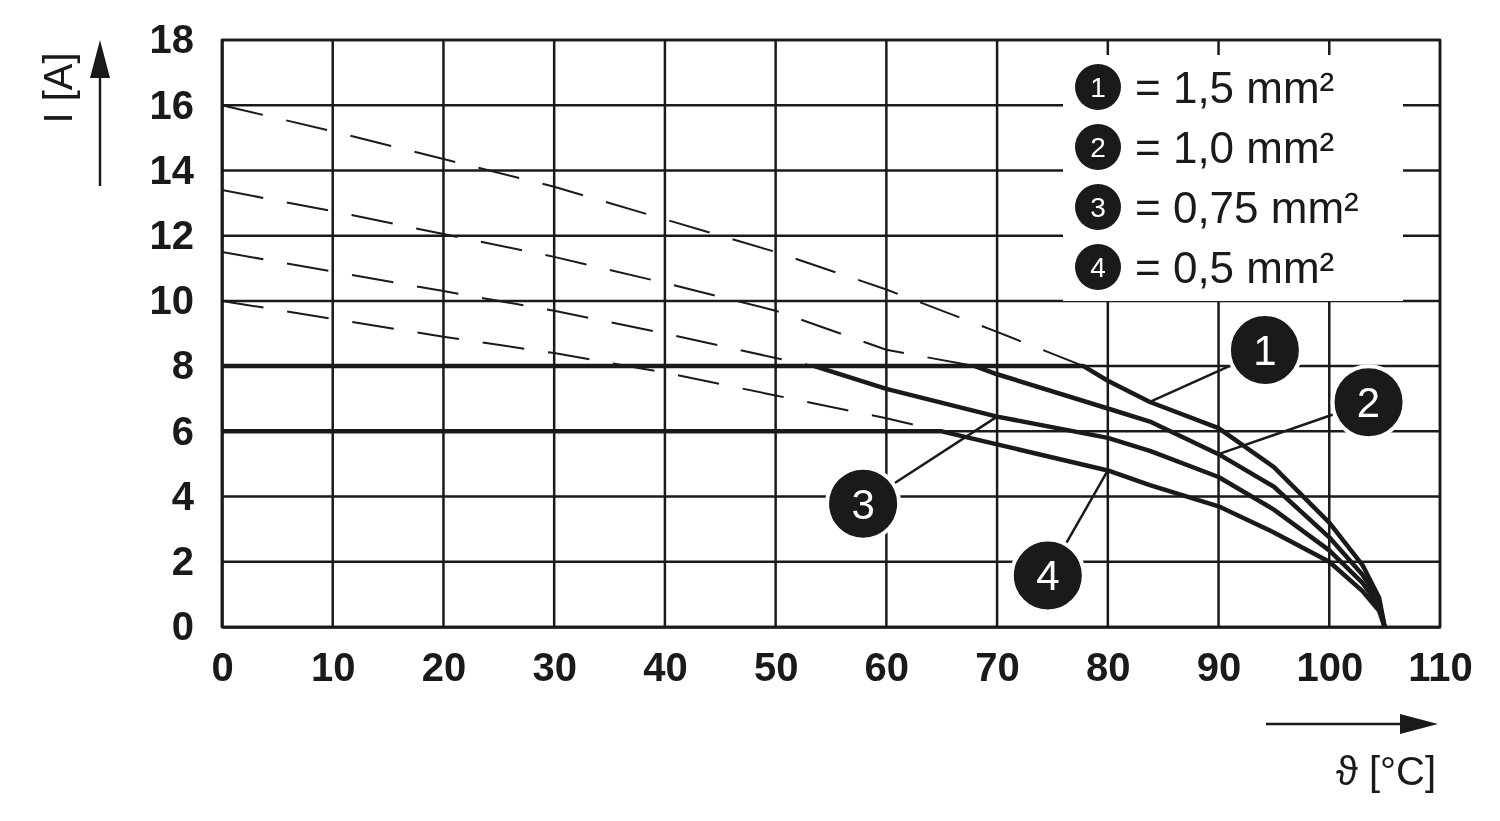 This screenshot has width=1500, height=821. Describe the element at coordinates (1247, 207) in the screenshot. I see `annotation: = 0,75 mm²` at that location.